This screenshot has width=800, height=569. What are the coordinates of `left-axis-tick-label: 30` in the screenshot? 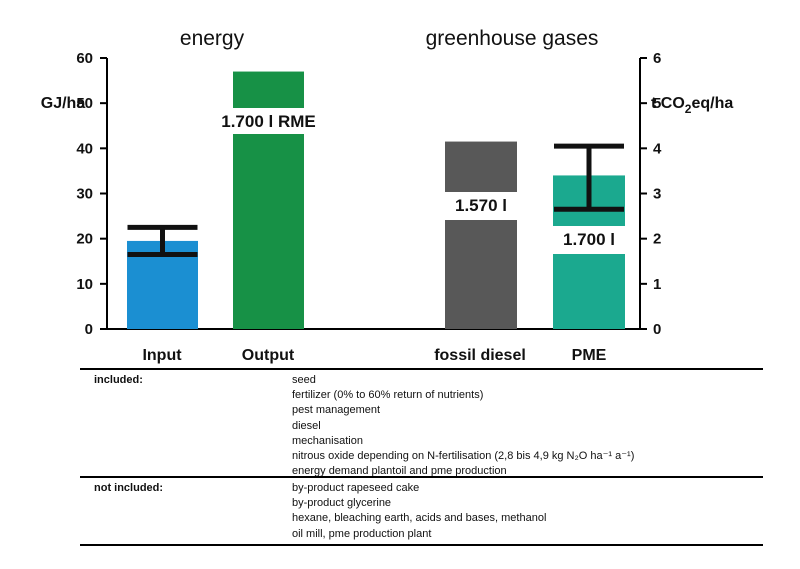 It's located at (84, 194).